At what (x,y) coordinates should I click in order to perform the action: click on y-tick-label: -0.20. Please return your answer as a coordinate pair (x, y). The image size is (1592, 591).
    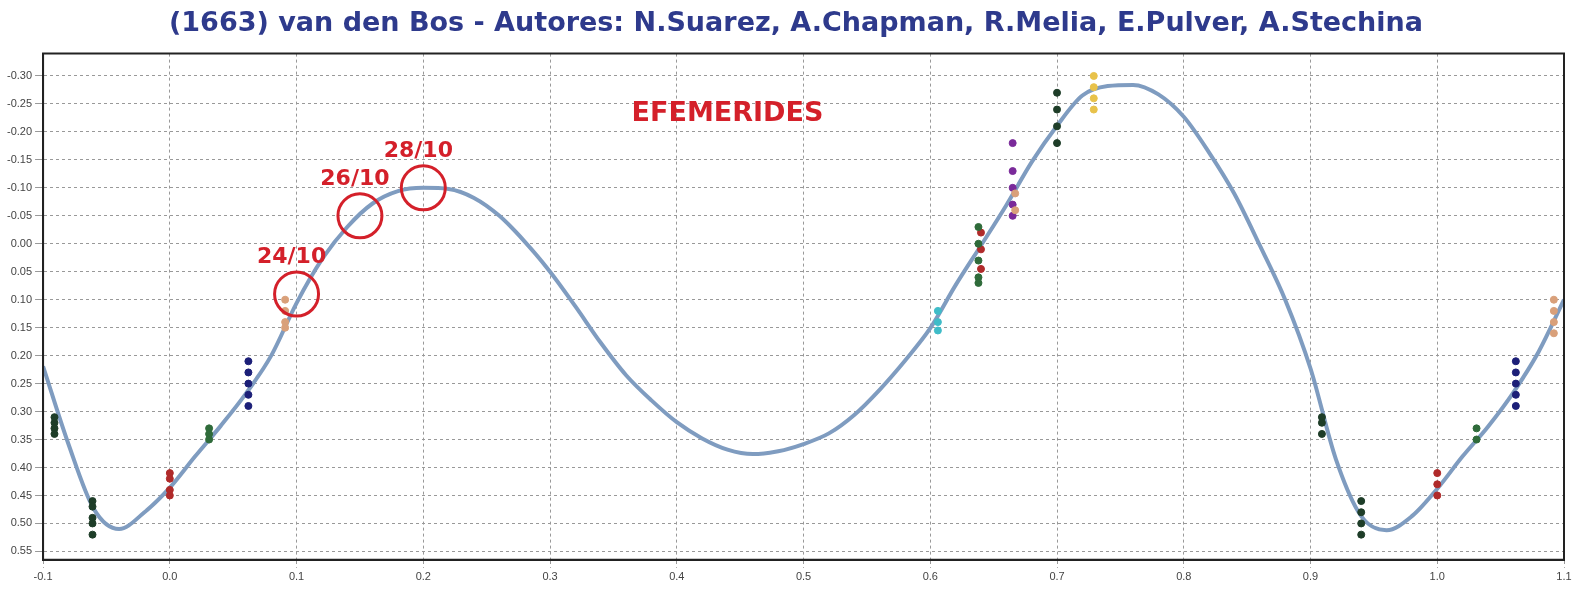
    Looking at the image, I should click on (19, 130).